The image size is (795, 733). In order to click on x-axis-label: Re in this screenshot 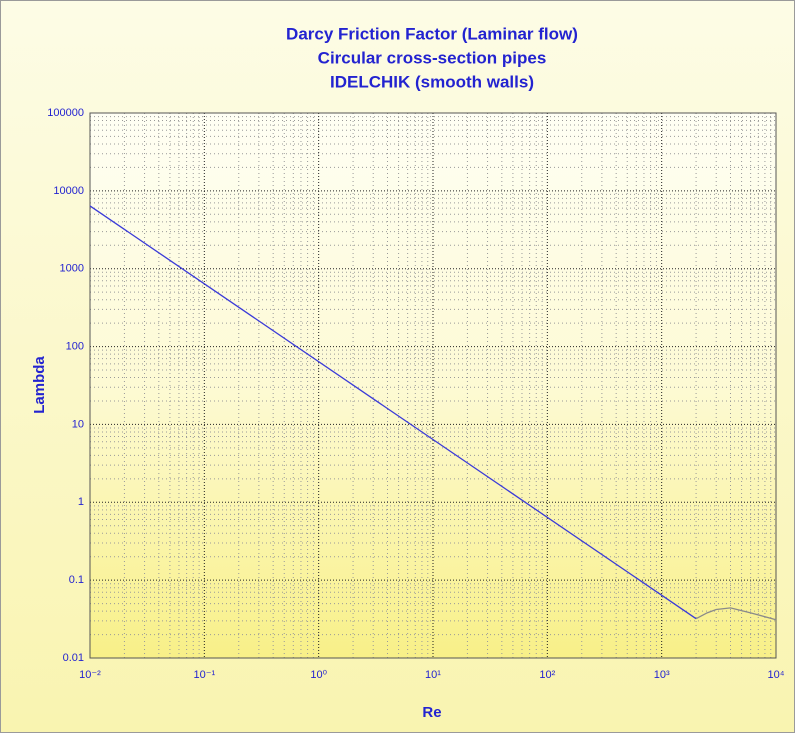, I will do `click(431, 712)`.